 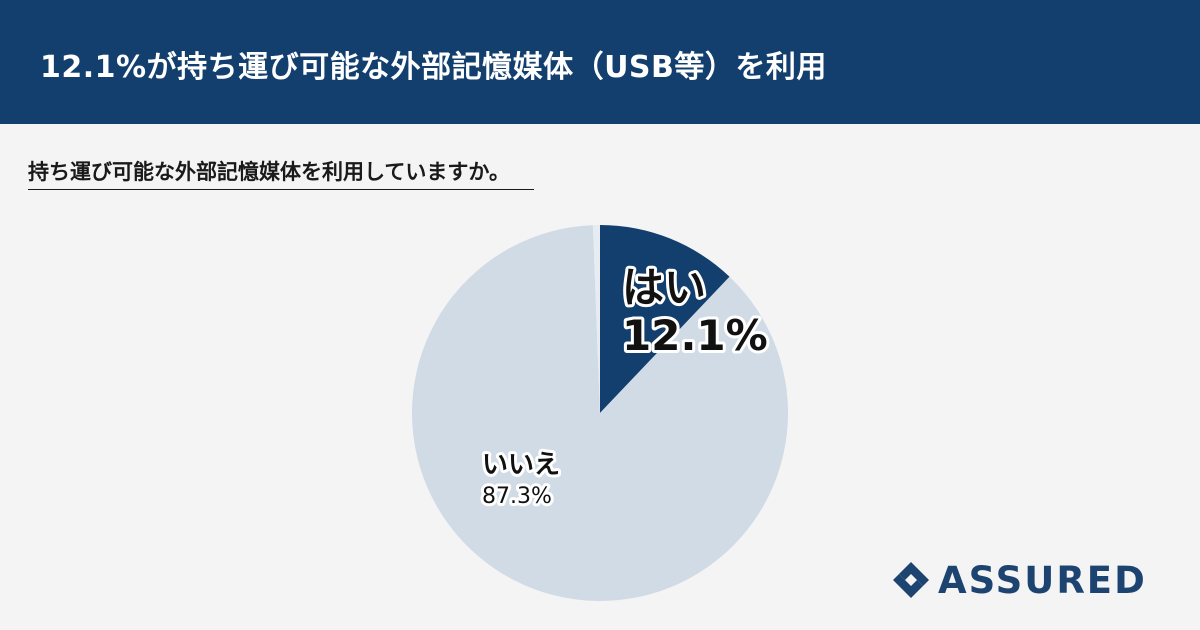 I want to click on slice-label-no-group: いいえ 87.3%, so click(x=521, y=479).